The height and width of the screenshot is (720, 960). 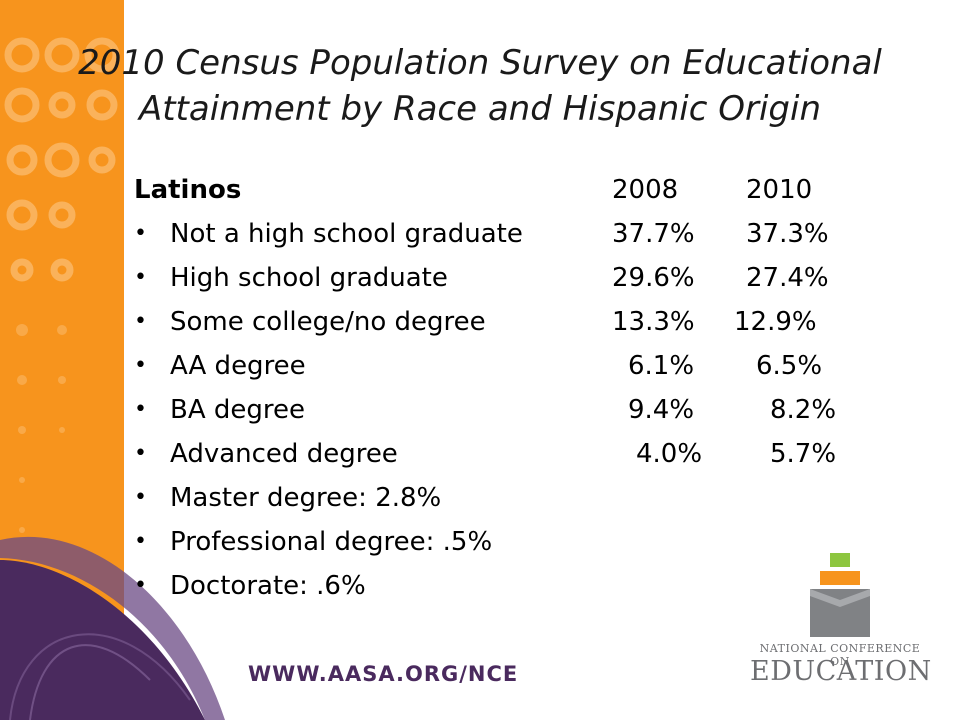 I want to click on value-2008: 37.7%, so click(x=653, y=234).